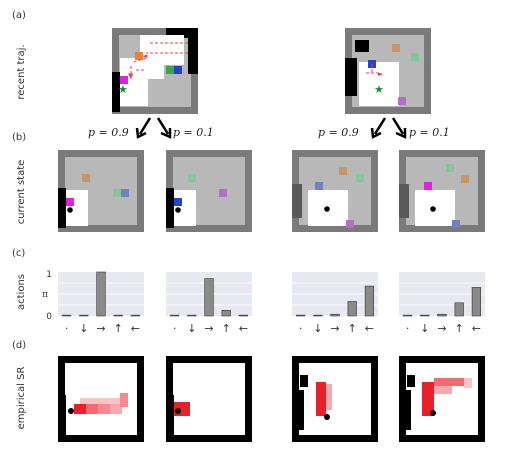 This screenshot has width=509, height=460. Describe the element at coordinates (170, 70) in the screenshot. I see `green-object` at that location.